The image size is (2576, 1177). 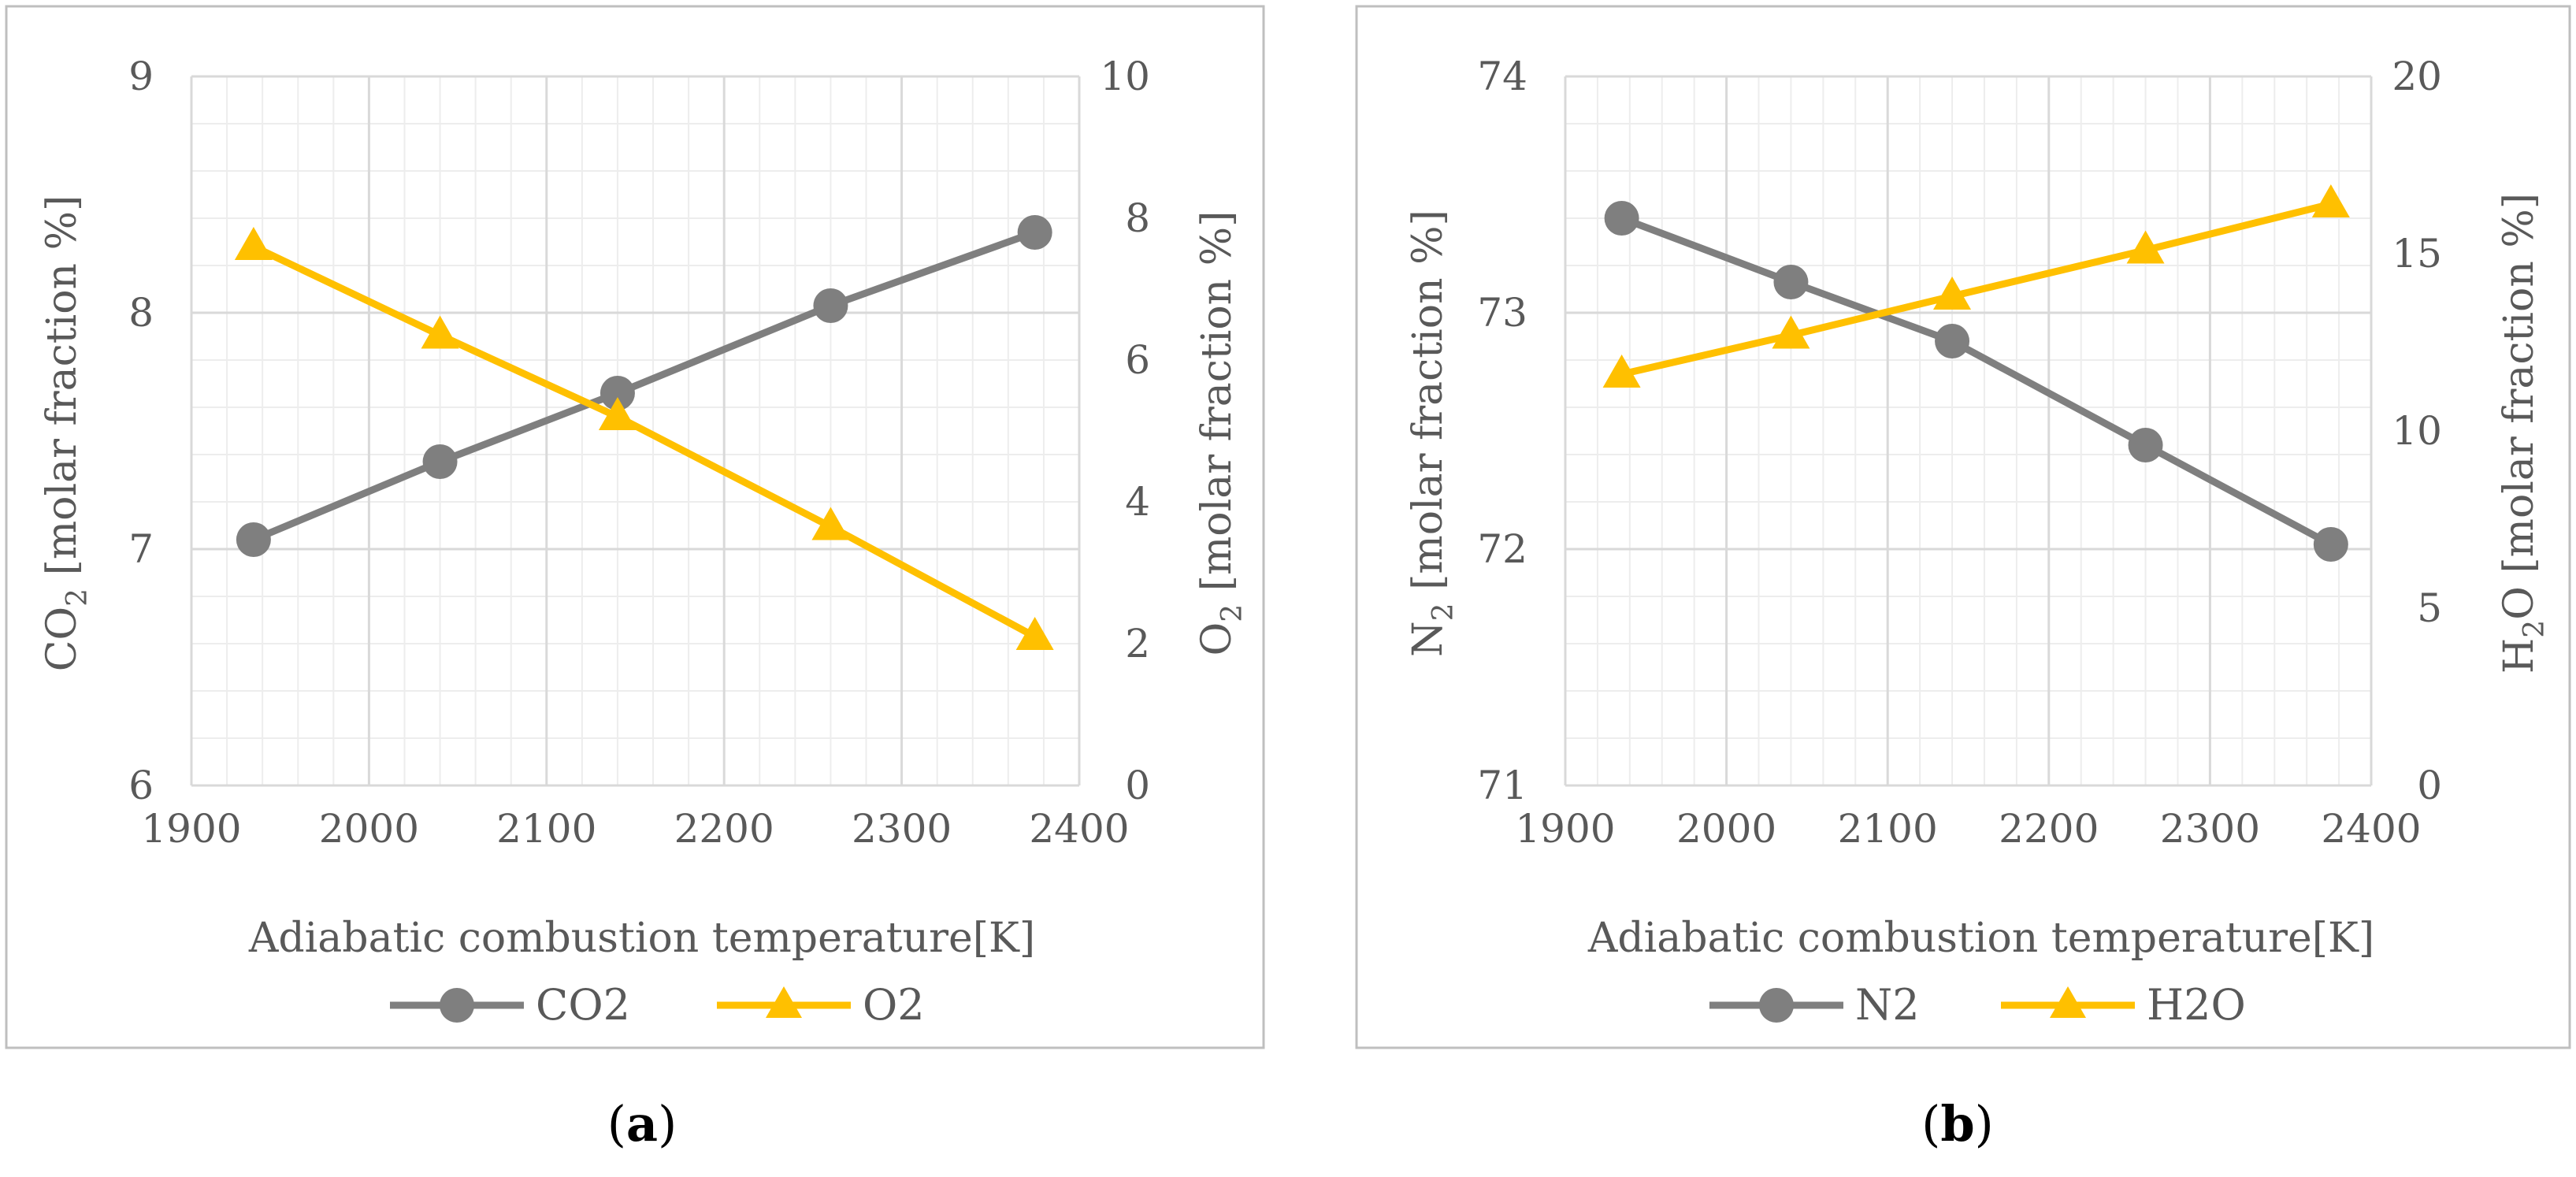 I want to click on y-left-tick-label-a: 9, so click(x=141, y=76).